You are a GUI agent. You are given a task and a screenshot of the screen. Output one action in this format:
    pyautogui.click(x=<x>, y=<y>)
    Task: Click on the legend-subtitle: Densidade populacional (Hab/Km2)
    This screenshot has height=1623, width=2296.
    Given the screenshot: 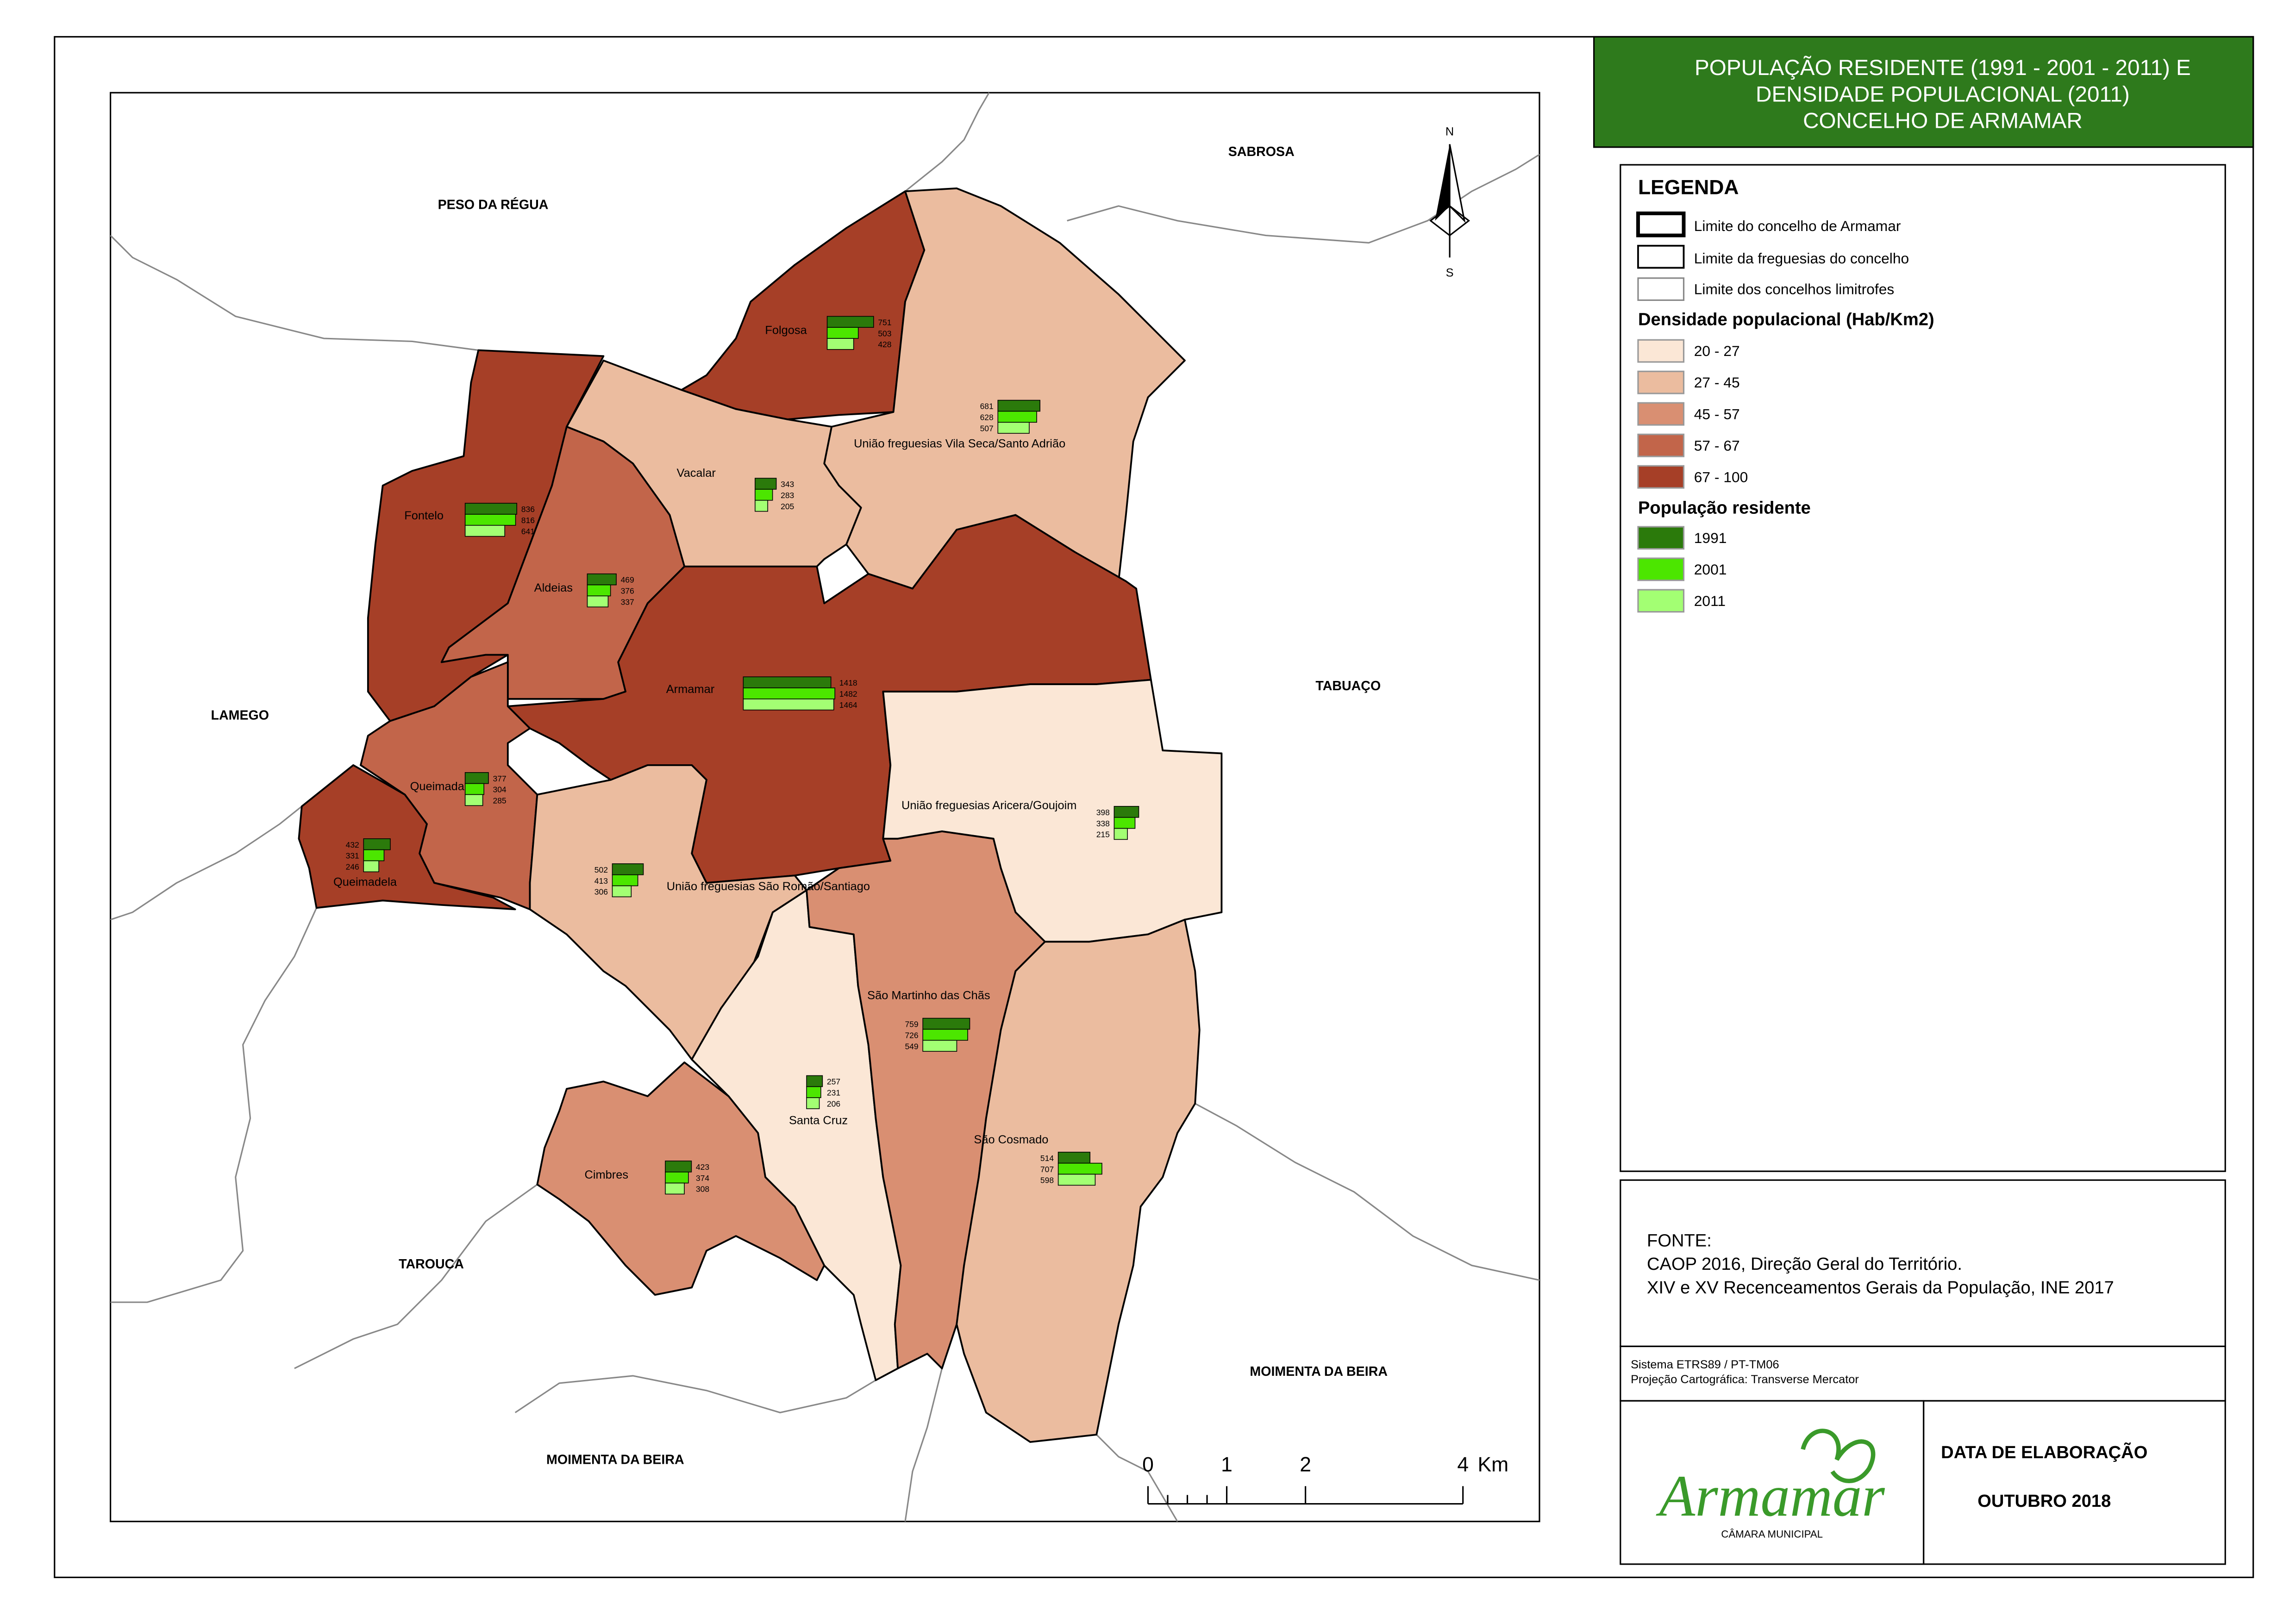 What is the action you would take?
    pyautogui.click(x=1786, y=319)
    